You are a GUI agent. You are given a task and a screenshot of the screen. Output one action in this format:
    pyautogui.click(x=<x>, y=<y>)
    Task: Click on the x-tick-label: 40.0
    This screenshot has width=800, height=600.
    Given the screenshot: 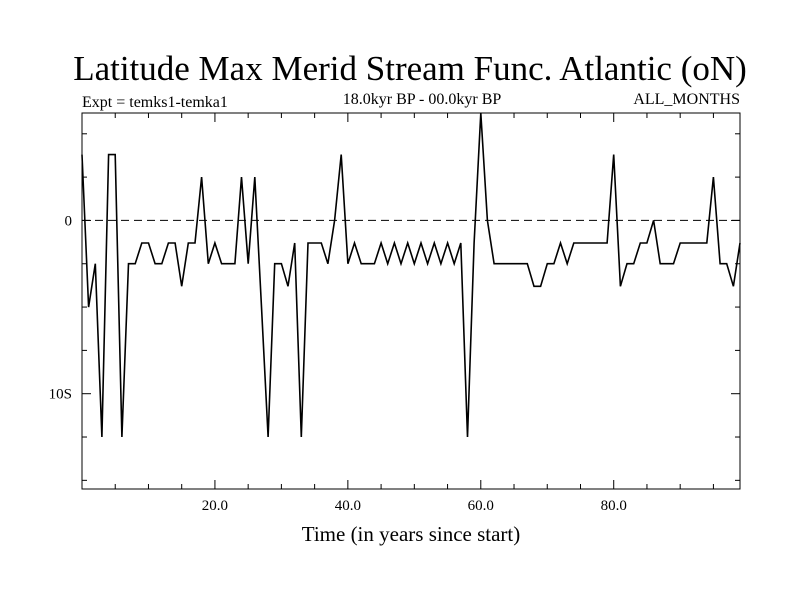 What is the action you would take?
    pyautogui.click(x=348, y=506)
    